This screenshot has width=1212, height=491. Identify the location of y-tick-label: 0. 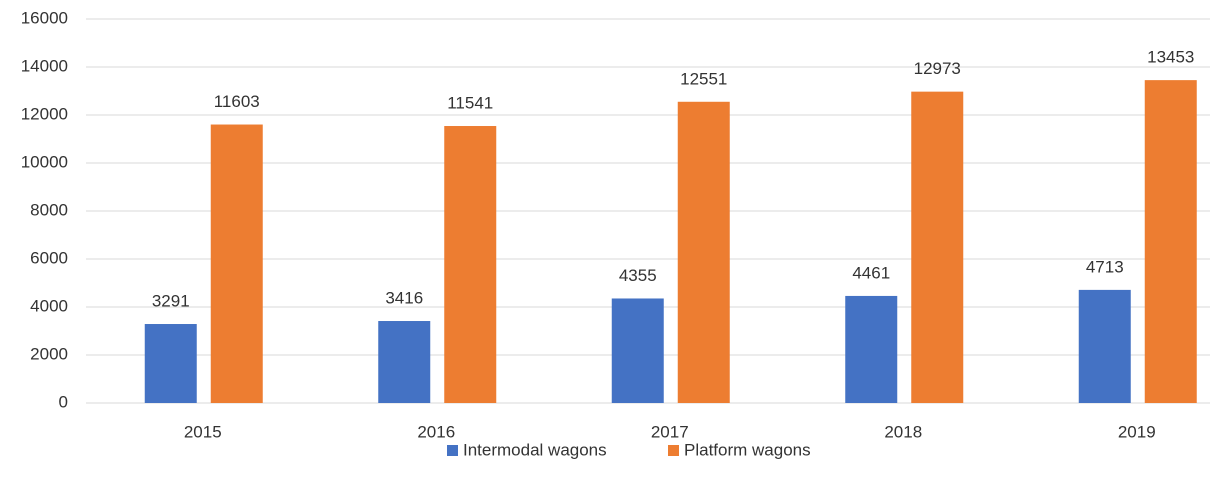
(63, 401).